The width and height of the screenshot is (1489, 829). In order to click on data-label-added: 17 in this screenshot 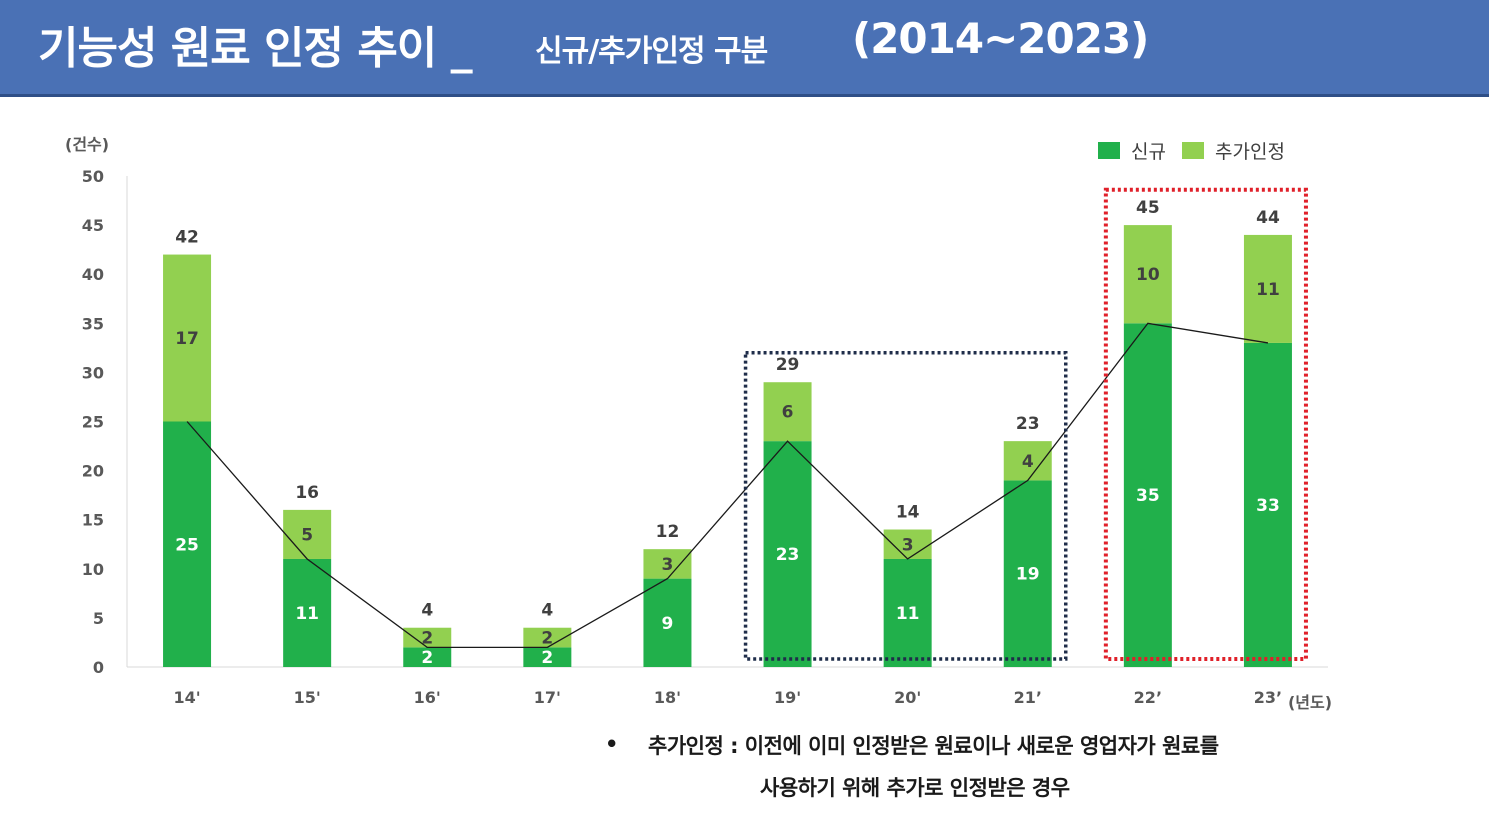, I will do `click(187, 339)`.